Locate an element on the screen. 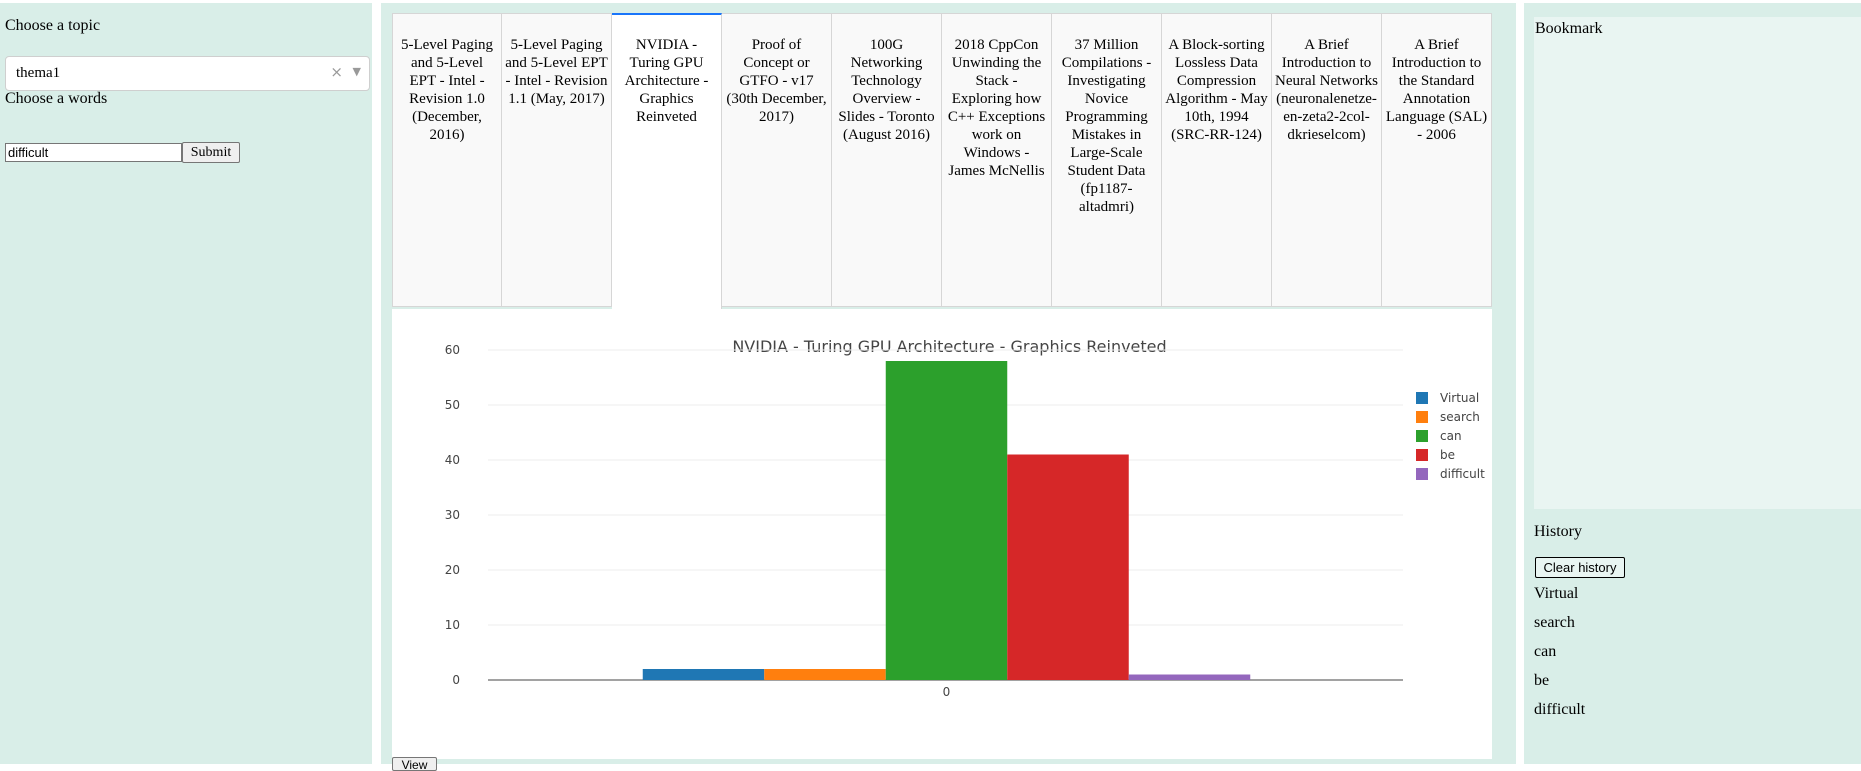  bar-be is located at coordinates (1068, 567).